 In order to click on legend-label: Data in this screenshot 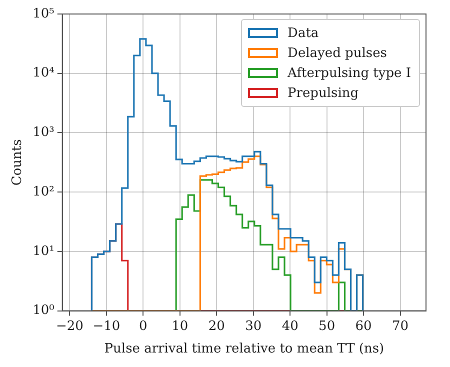, I will do `click(303, 33)`.